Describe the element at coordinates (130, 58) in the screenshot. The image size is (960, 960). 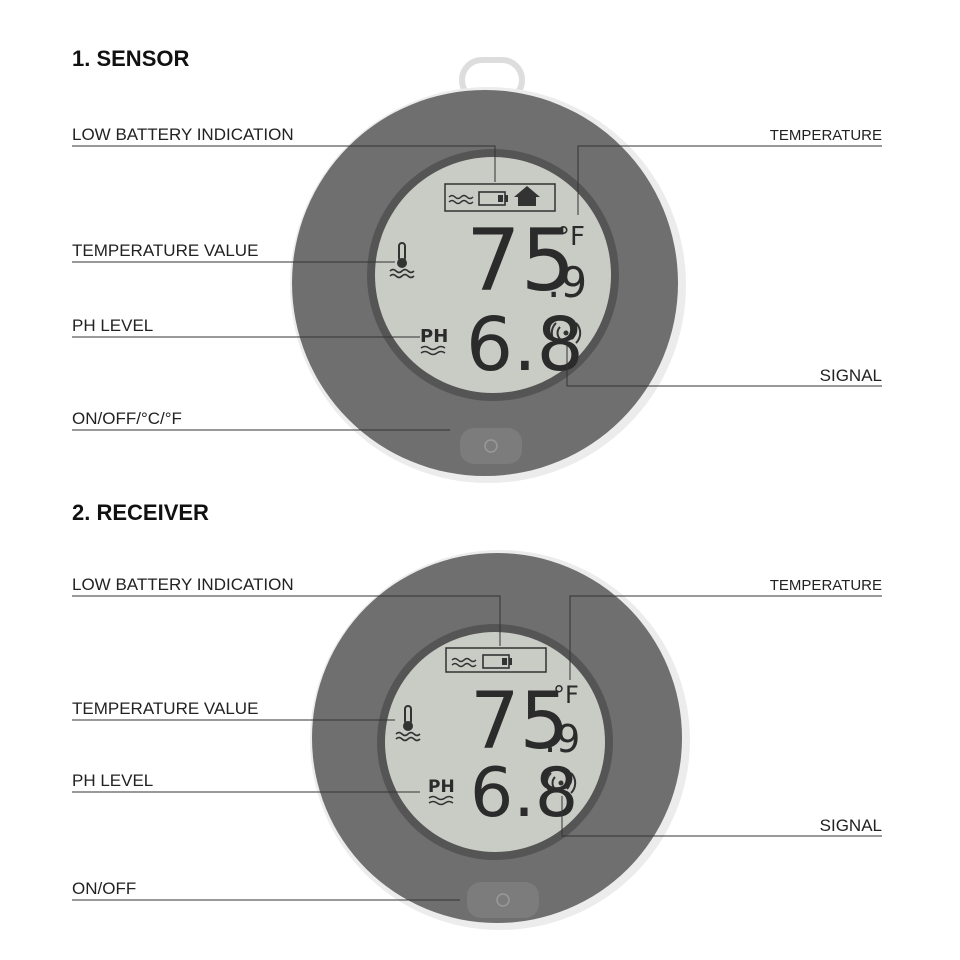
I see `section-title: 1. SENSOR` at that location.